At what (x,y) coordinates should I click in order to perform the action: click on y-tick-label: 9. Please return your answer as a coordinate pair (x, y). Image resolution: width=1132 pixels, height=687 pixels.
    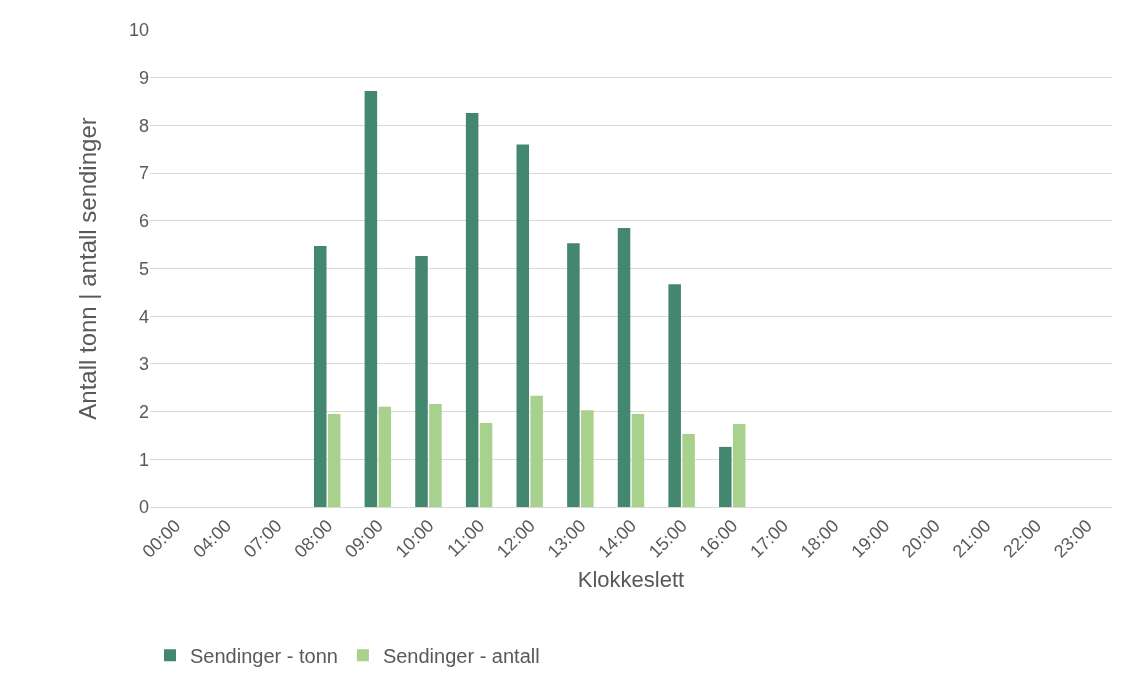
    Looking at the image, I should click on (143, 78).